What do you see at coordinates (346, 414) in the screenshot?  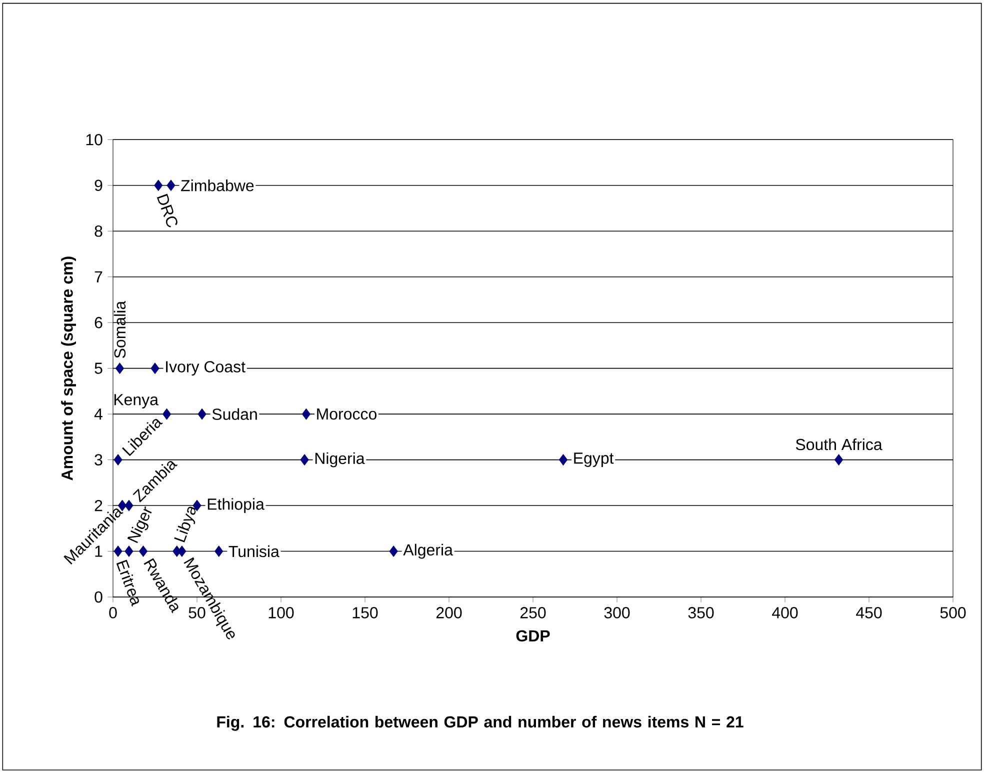 I see `annotation: Morocco` at bounding box center [346, 414].